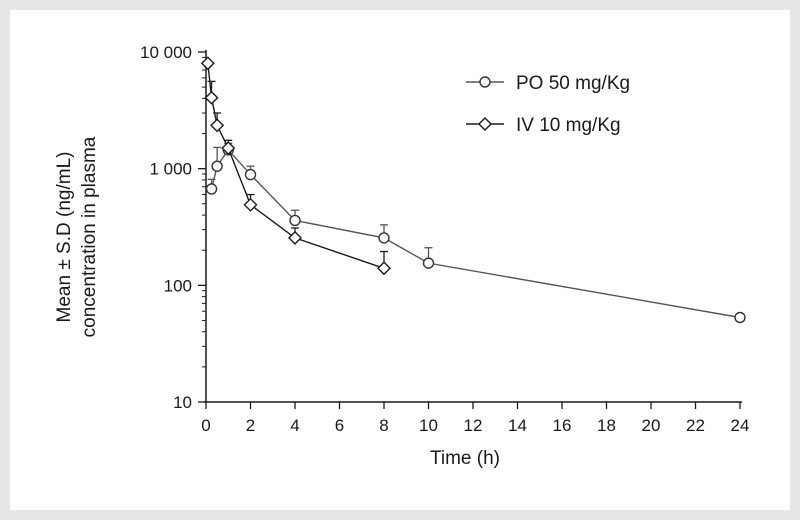 This screenshot has width=800, height=520. What do you see at coordinates (517, 425) in the screenshot?
I see `x-tick-label: 14` at bounding box center [517, 425].